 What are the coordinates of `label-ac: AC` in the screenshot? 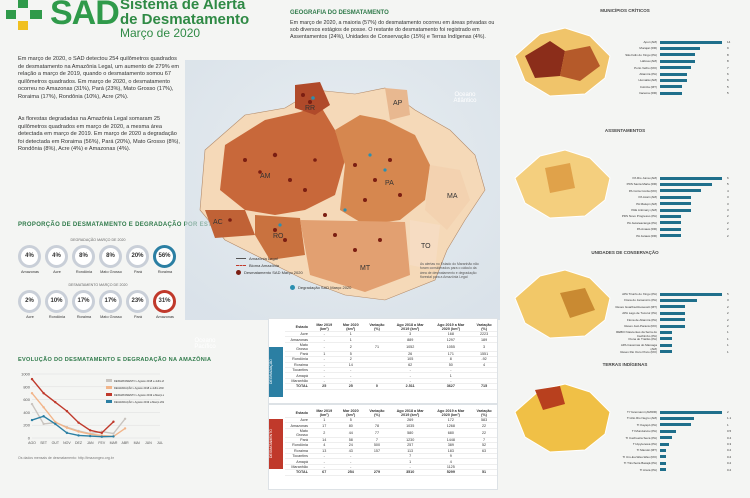 It's located at (218, 222).